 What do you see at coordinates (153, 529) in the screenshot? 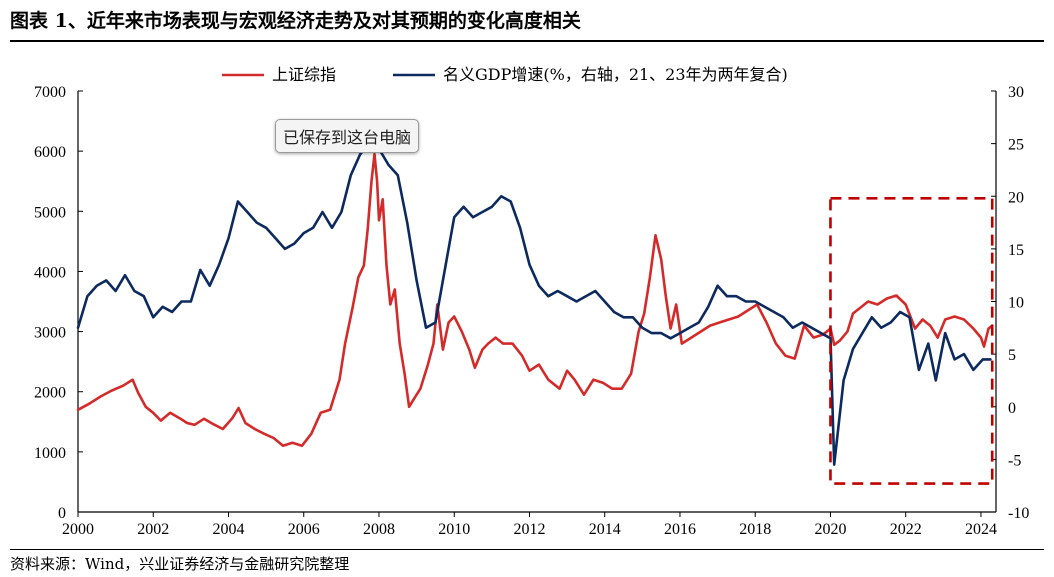
I see `x-tick-label: 2002` at bounding box center [153, 529].